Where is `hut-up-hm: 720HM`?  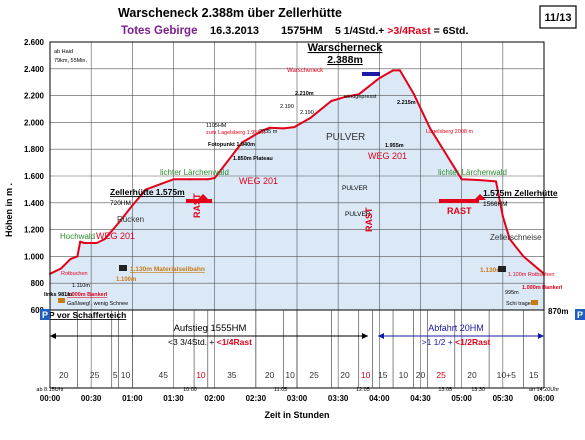 hut-up-hm: 720HM is located at coordinates (120, 203).